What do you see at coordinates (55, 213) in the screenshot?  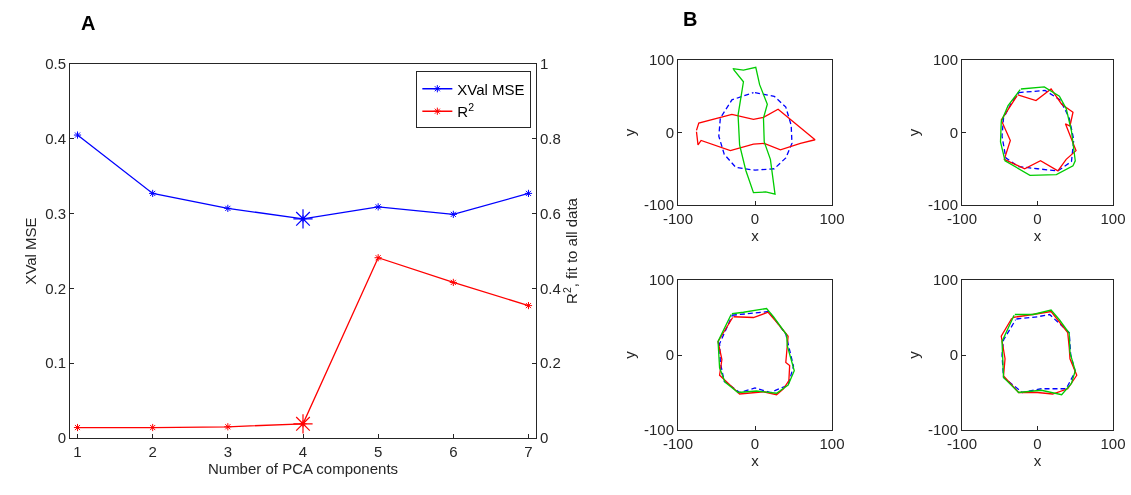 I see `y-tick-label: 0.3` at bounding box center [55, 213].